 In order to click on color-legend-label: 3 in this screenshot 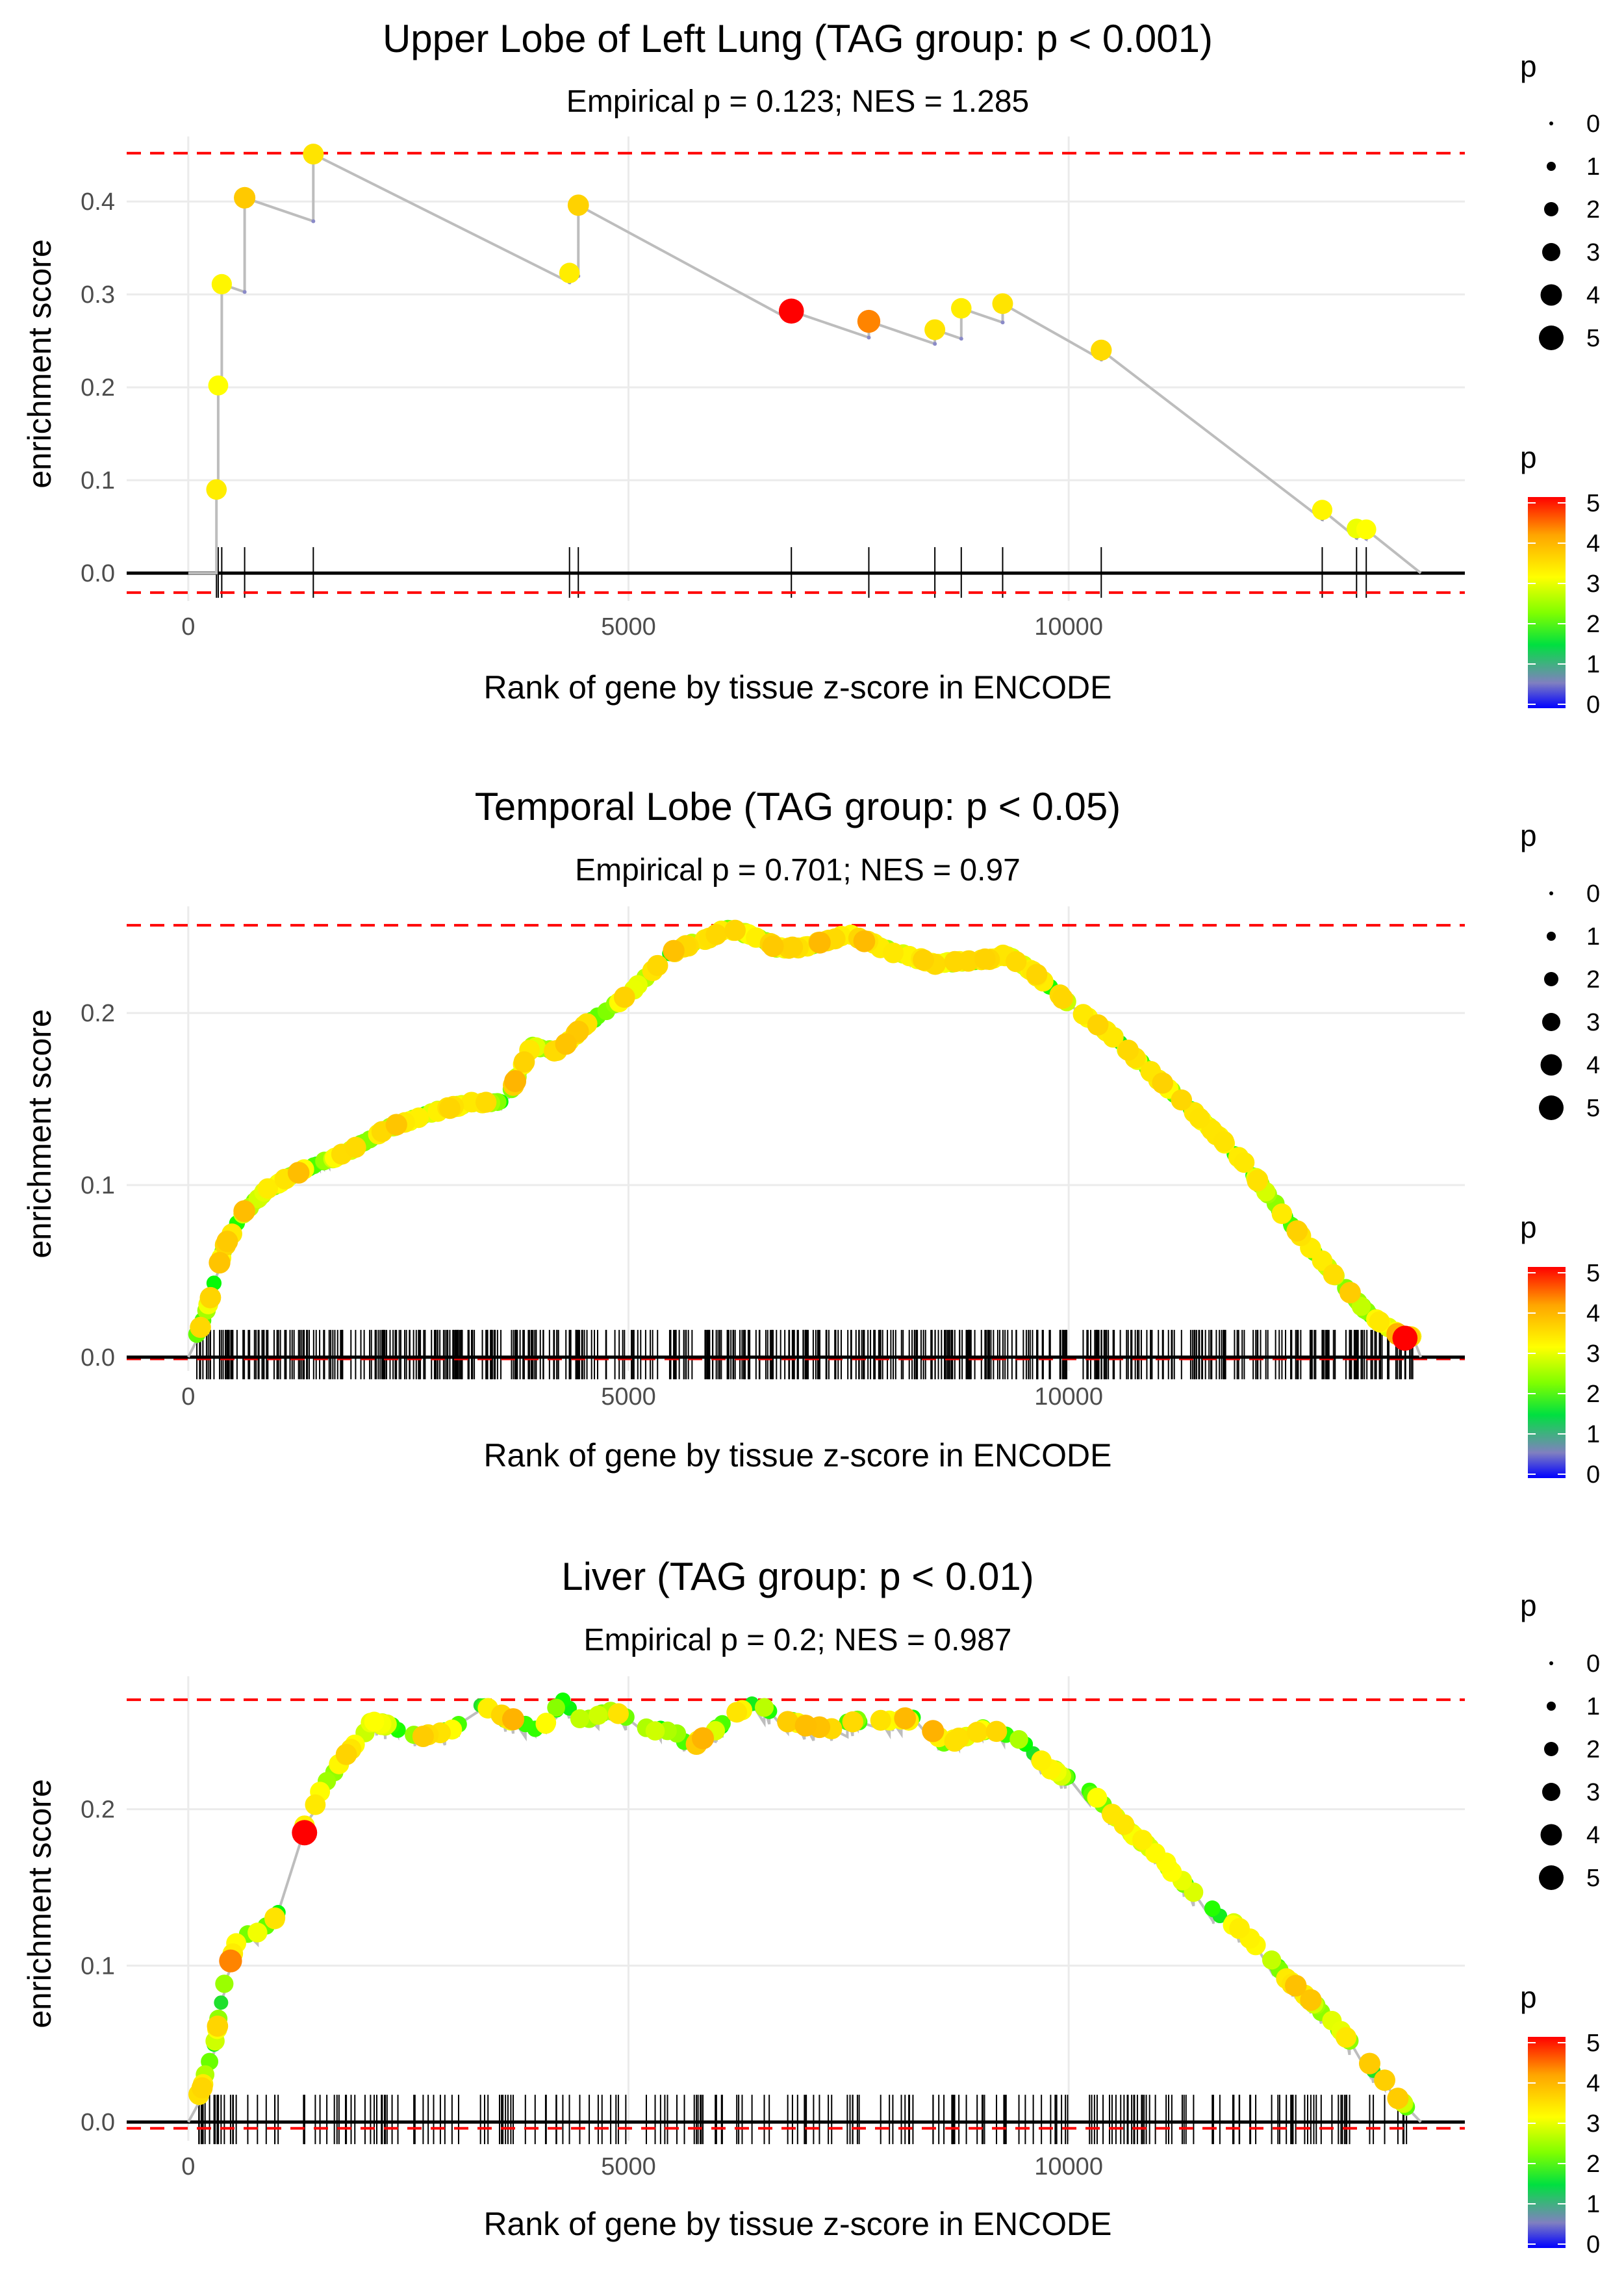, I will do `click(1593, 2124)`.